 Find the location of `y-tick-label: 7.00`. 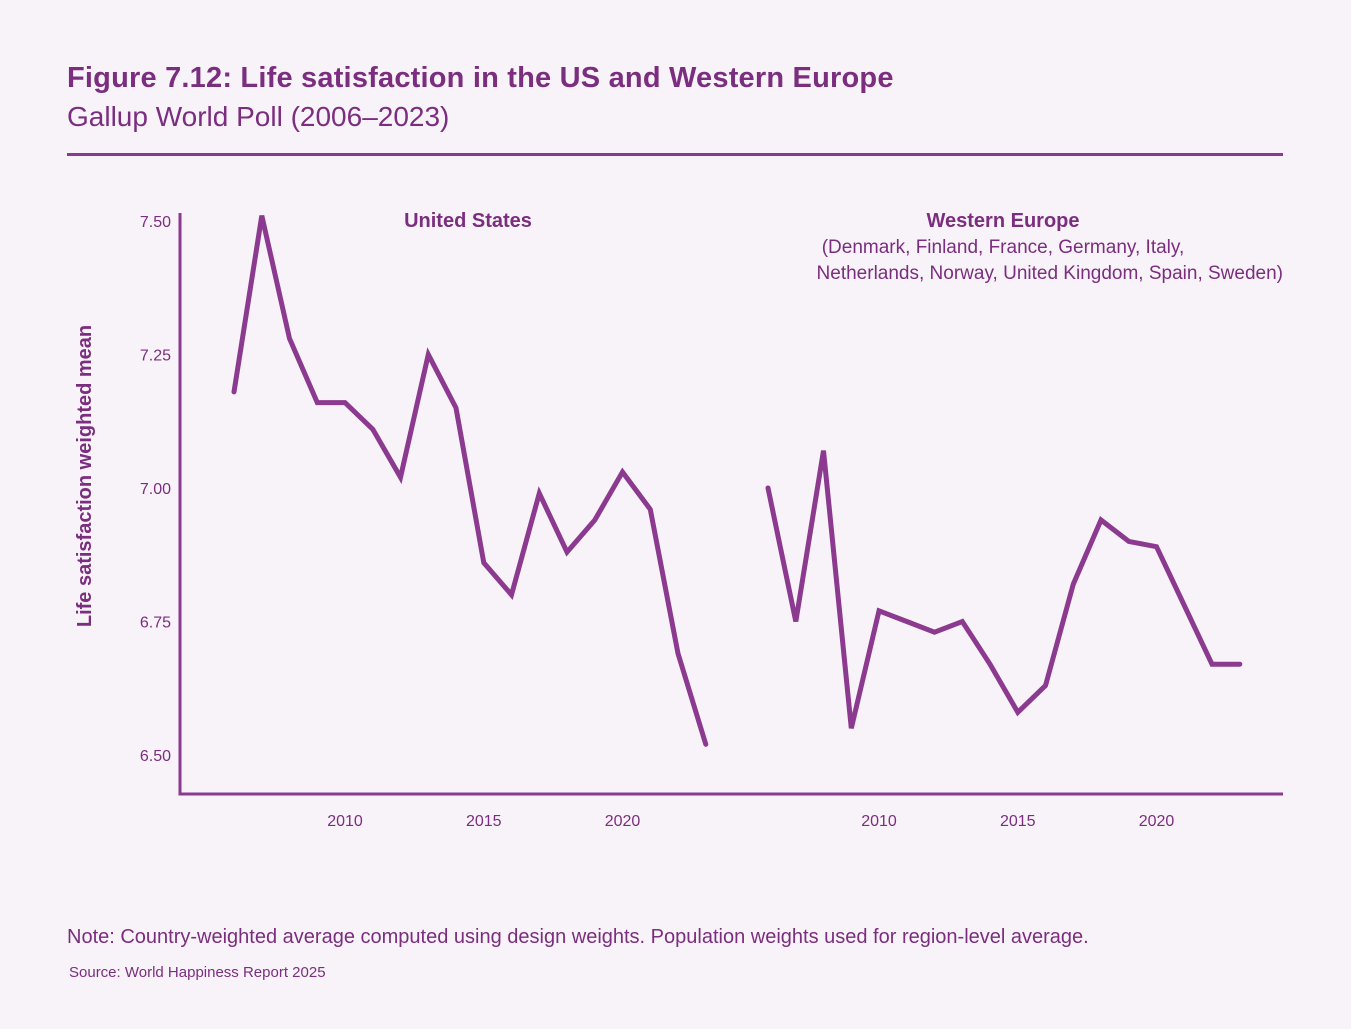

y-tick-label: 7.00 is located at coordinates (155, 489).